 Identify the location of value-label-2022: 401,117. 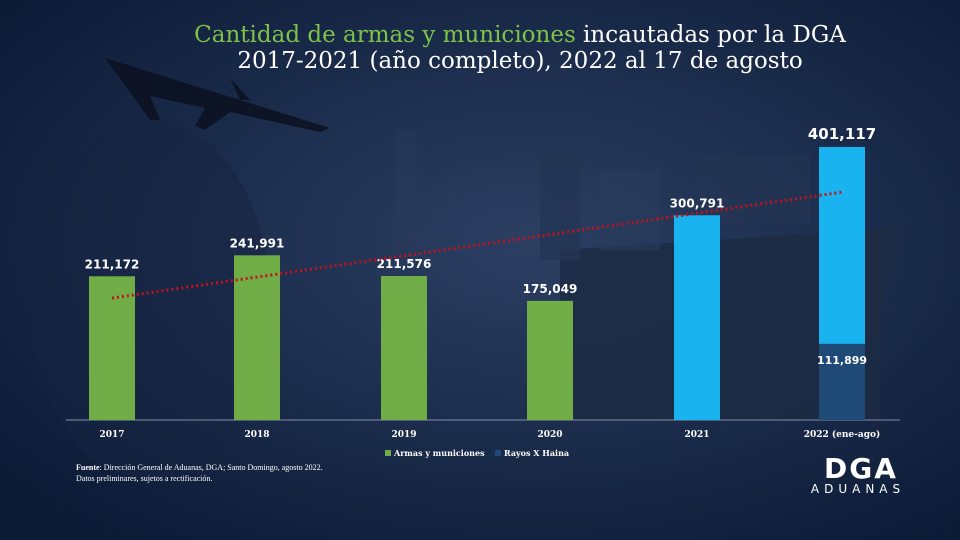
(842, 134).